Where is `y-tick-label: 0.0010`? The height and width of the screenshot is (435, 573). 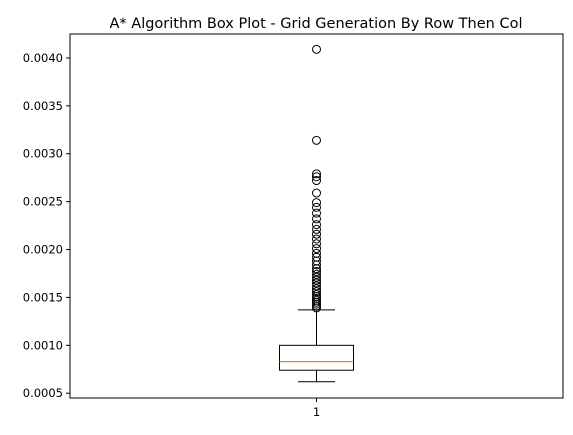
y-tick-label: 0.0010 is located at coordinates (43, 345).